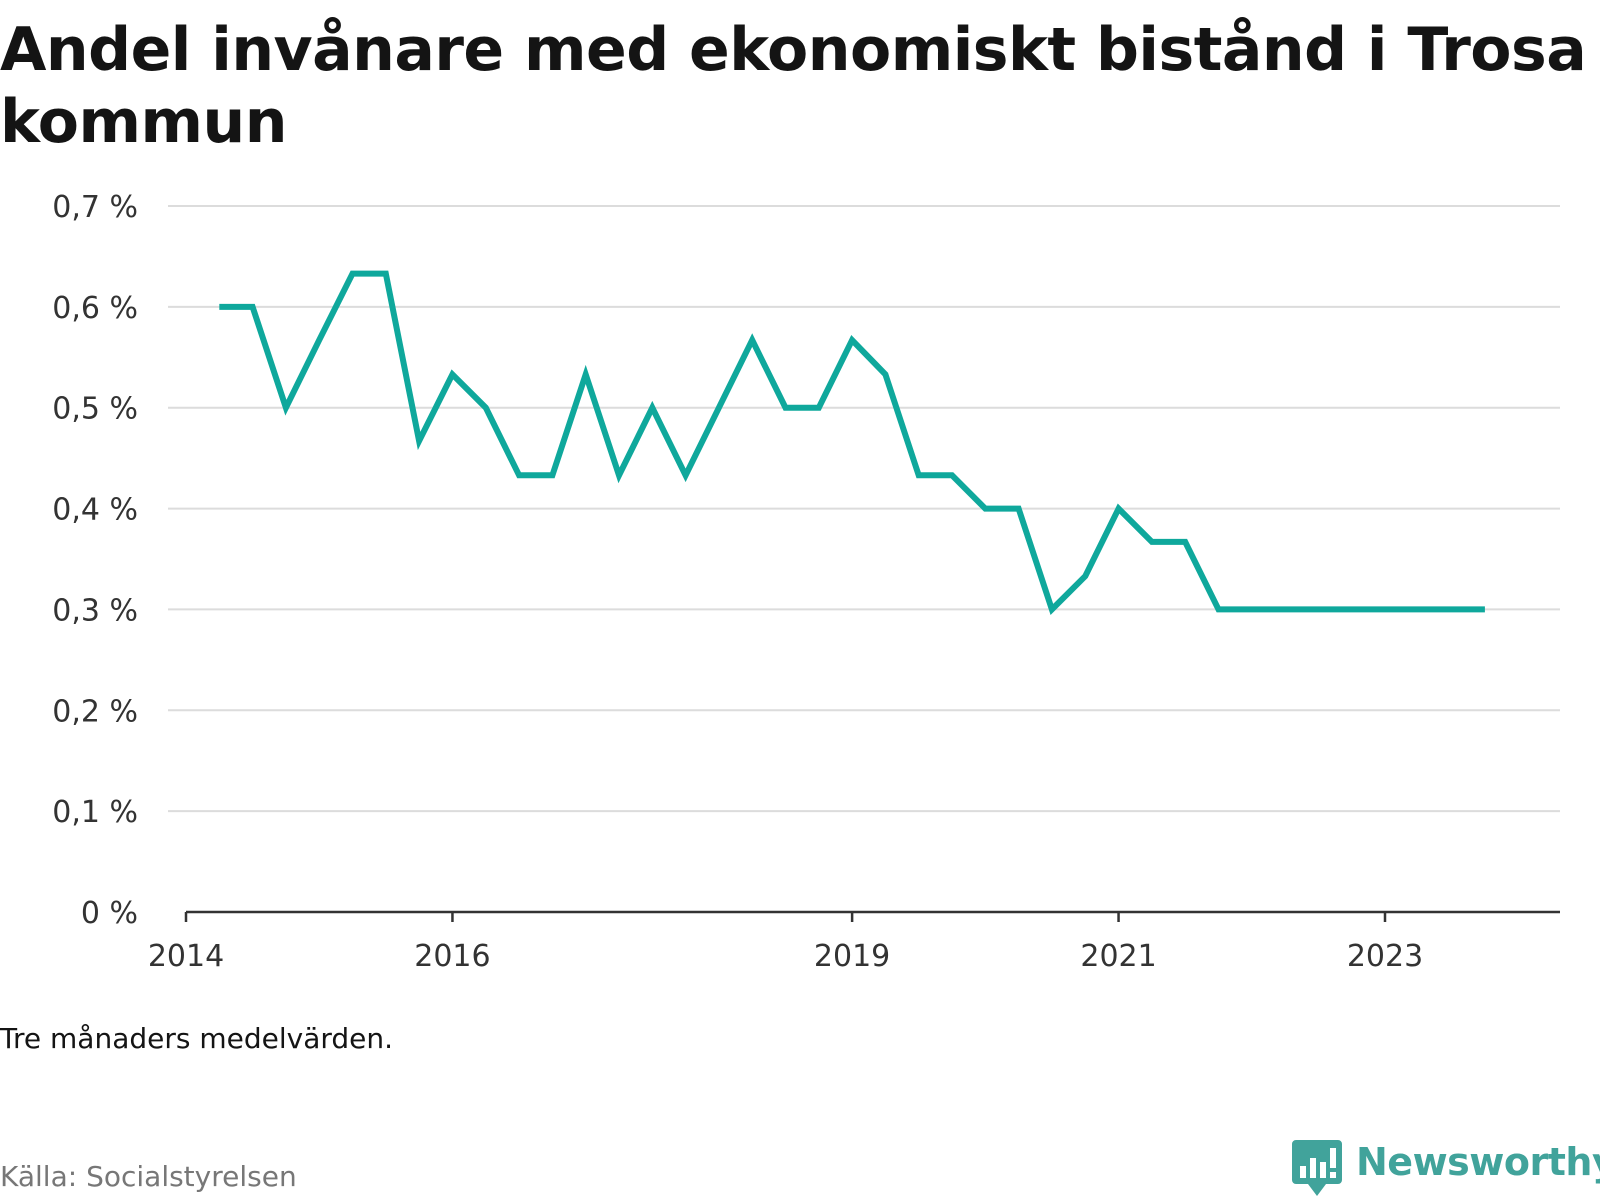 The height and width of the screenshot is (1200, 1600). What do you see at coordinates (95, 812) in the screenshot?
I see `y-tick-label: 0,1 %` at bounding box center [95, 812].